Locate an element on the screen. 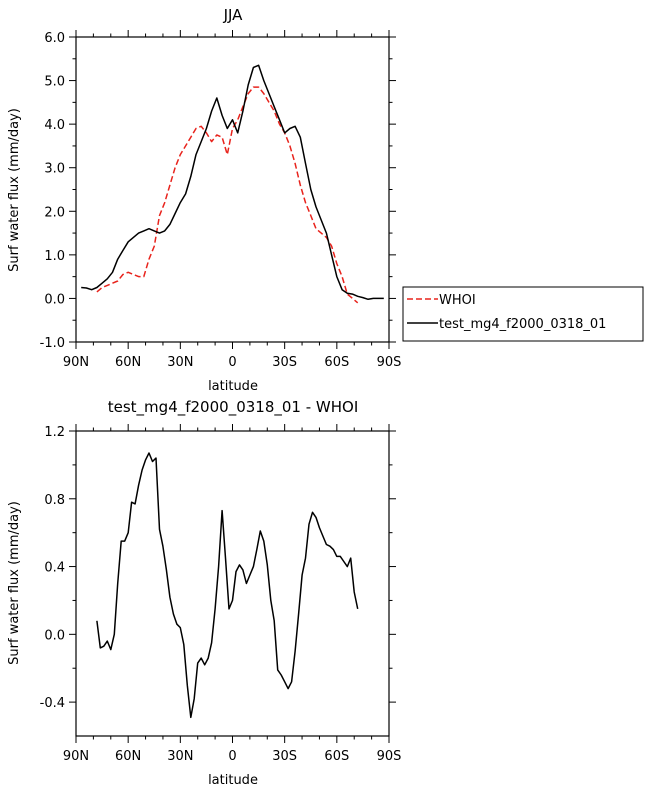 The width and height of the screenshot is (648, 791). top-x-tick-label: 0 is located at coordinates (232, 362).